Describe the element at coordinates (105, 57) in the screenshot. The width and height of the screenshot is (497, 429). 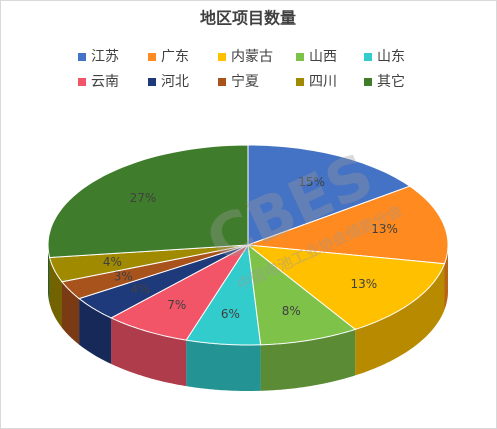
I see `legend-label: 江苏` at that location.